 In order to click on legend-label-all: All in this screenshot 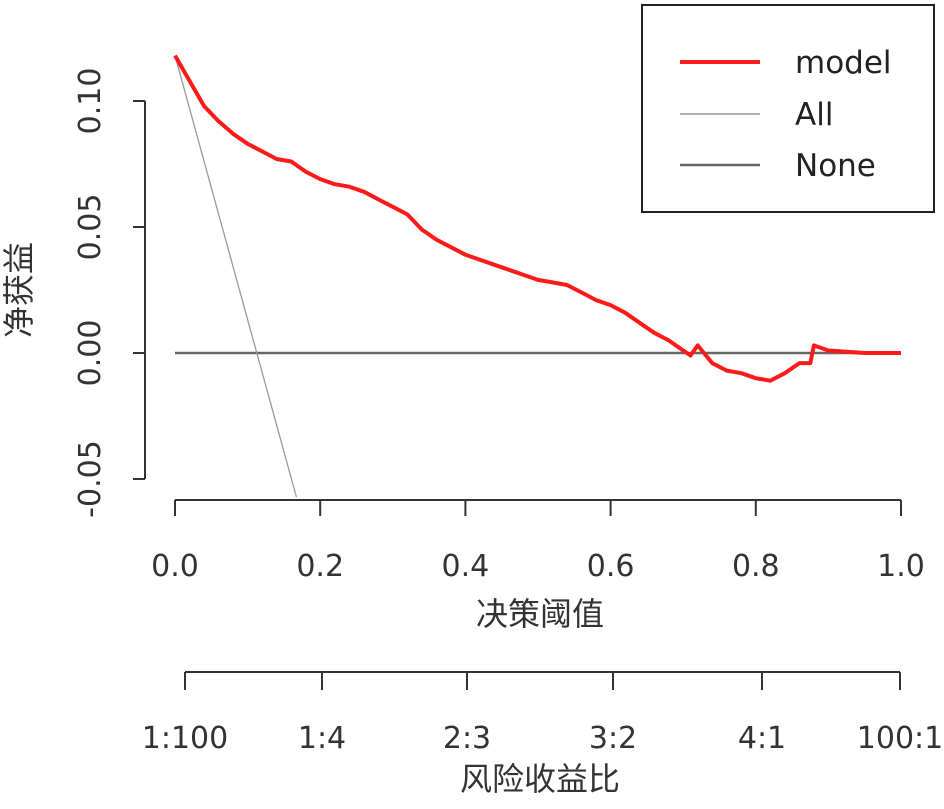, I will do `click(814, 115)`.